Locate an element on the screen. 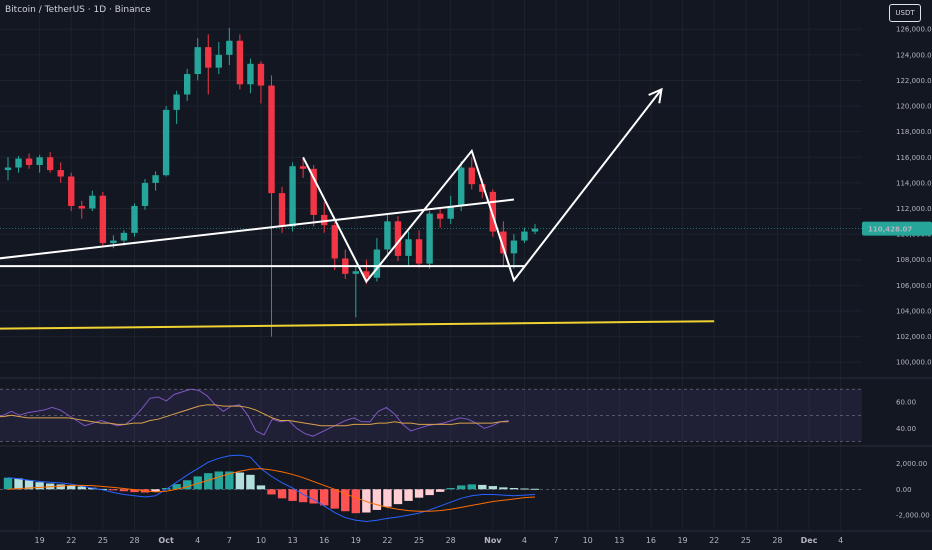 The height and width of the screenshot is (550, 932). price-tick-label: 124,000.00 is located at coordinates (914, 55).